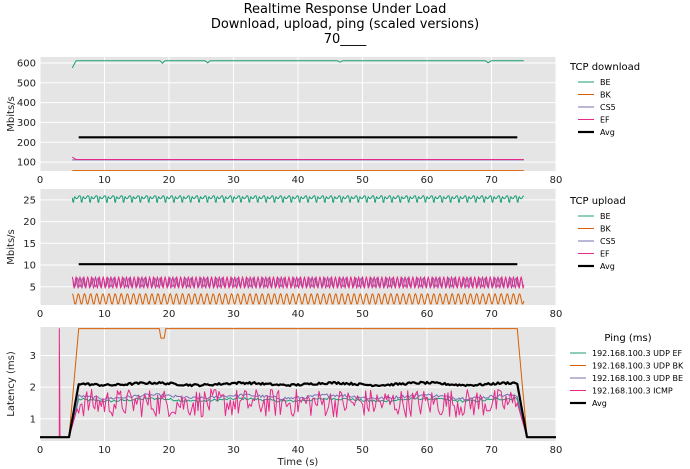 This screenshot has height=469, width=690. Describe the element at coordinates (26, 143) in the screenshot. I see `y-tick-label: 200` at that location.